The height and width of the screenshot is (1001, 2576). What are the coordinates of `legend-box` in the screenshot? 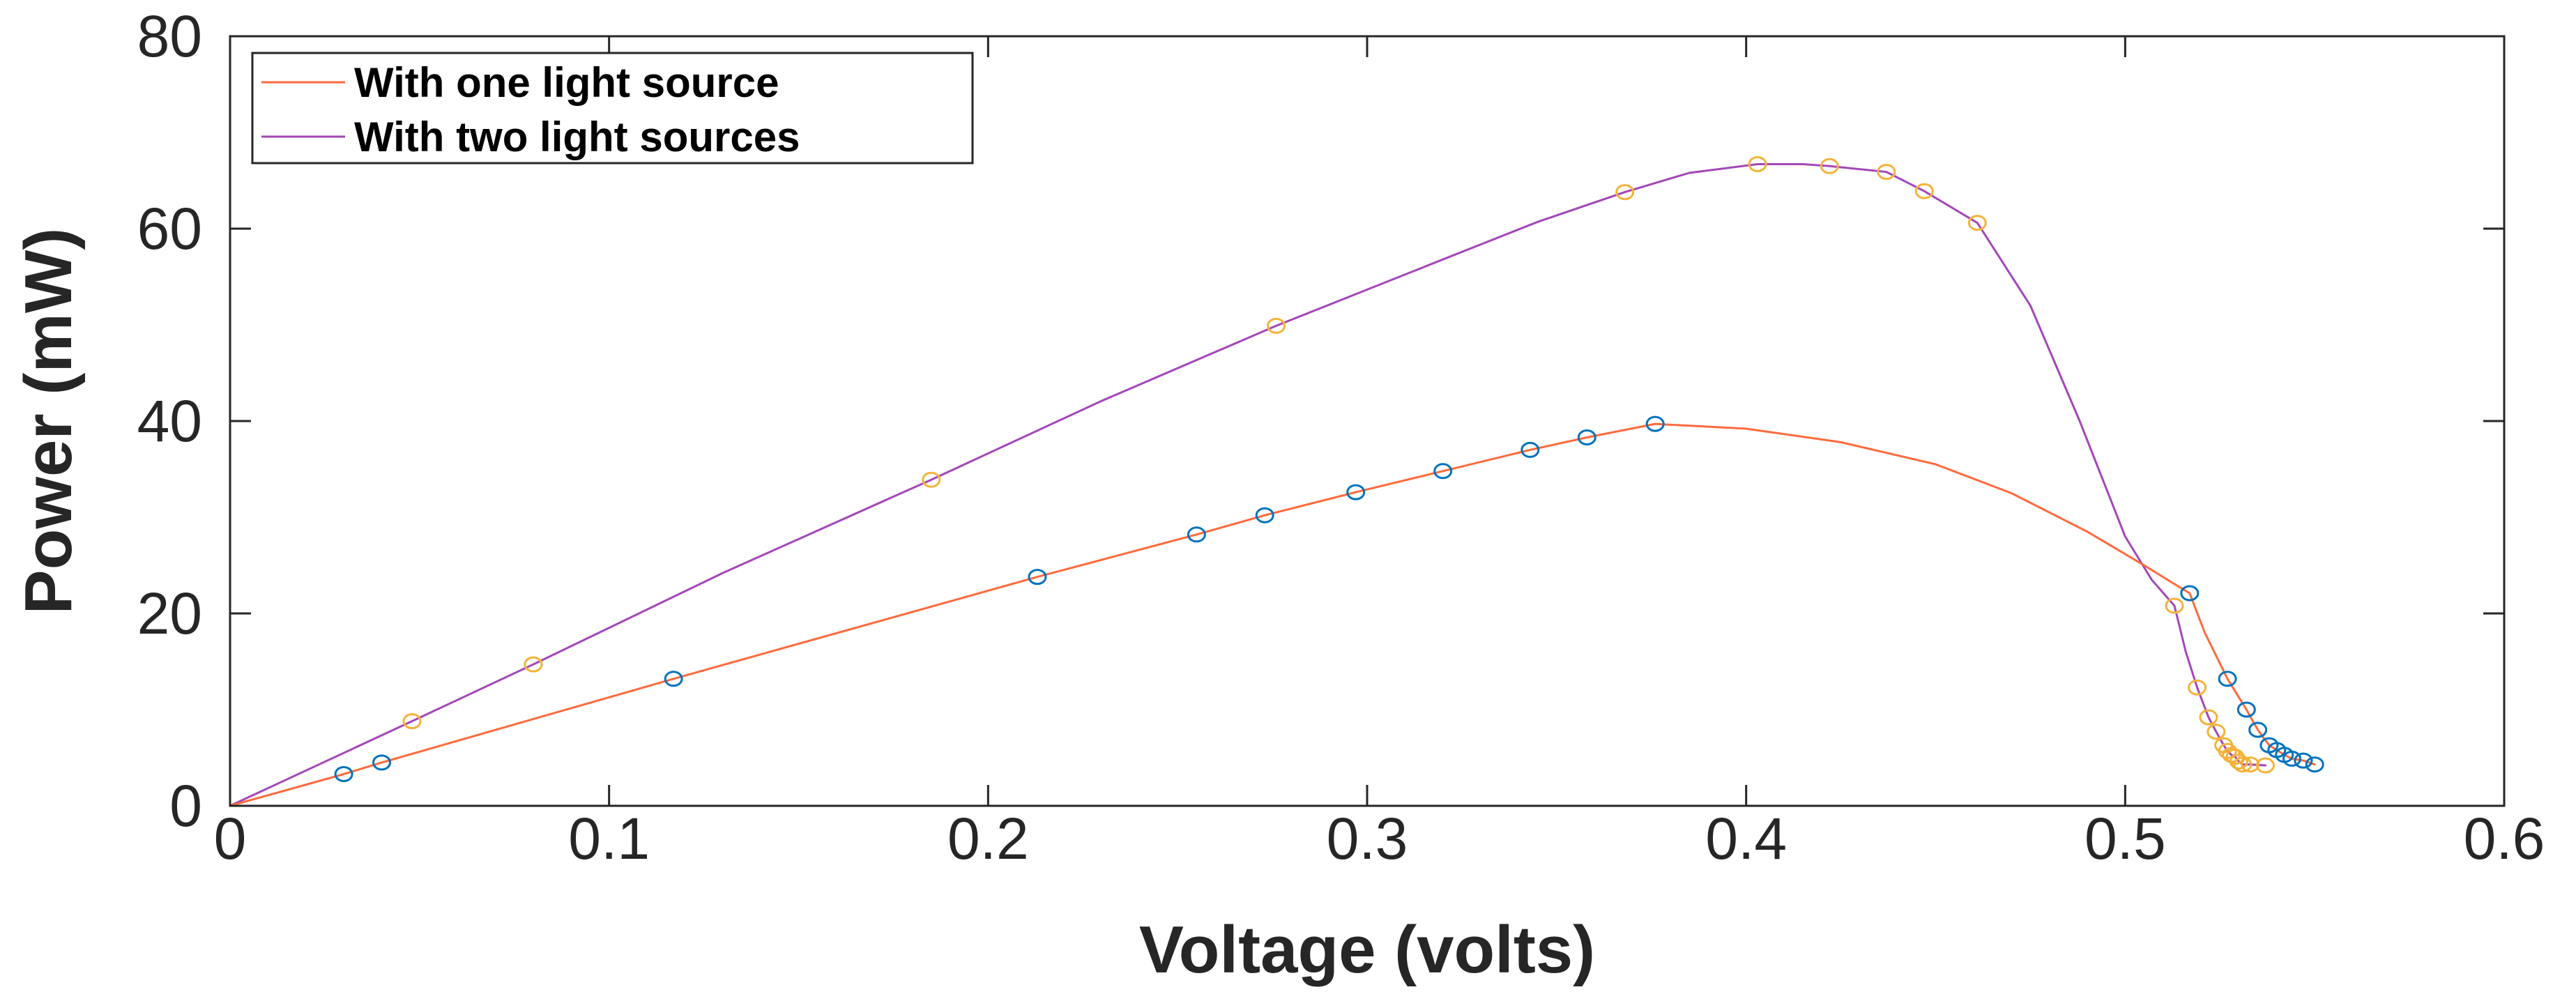 It's located at (612, 108).